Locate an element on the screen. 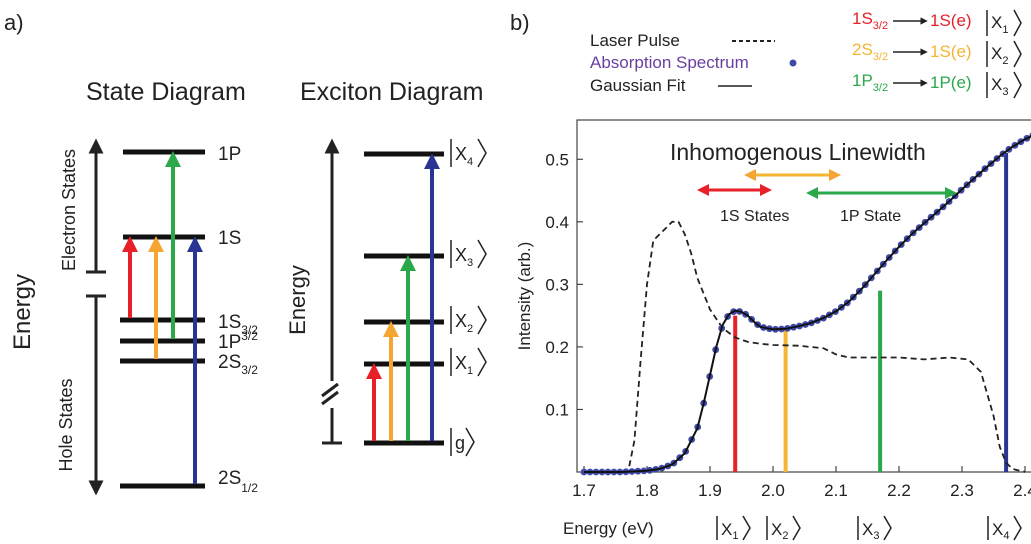 The width and height of the screenshot is (1031, 544). svg-text: 1P3/2 is located at coordinates (870, 82).